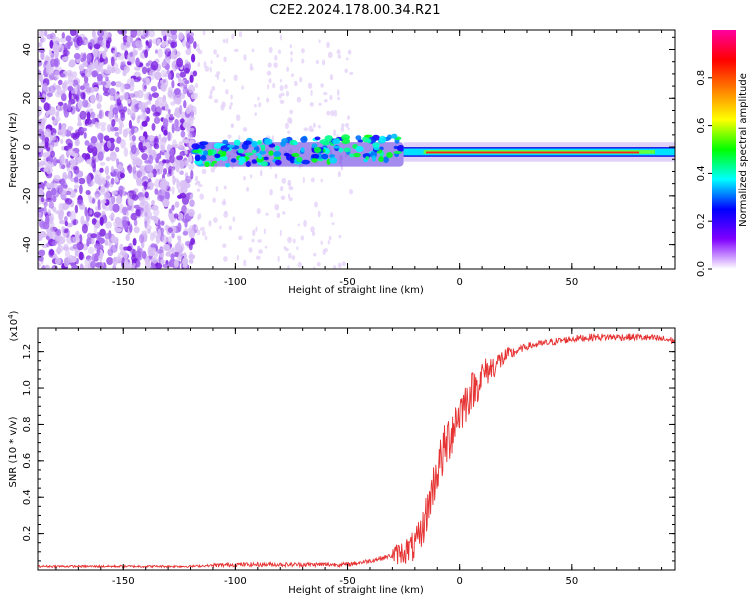 The image size is (750, 604). What do you see at coordinates (356, 290) in the screenshot?
I see `spectrogram-x-axis-label: Height of straight line (km)` at bounding box center [356, 290].